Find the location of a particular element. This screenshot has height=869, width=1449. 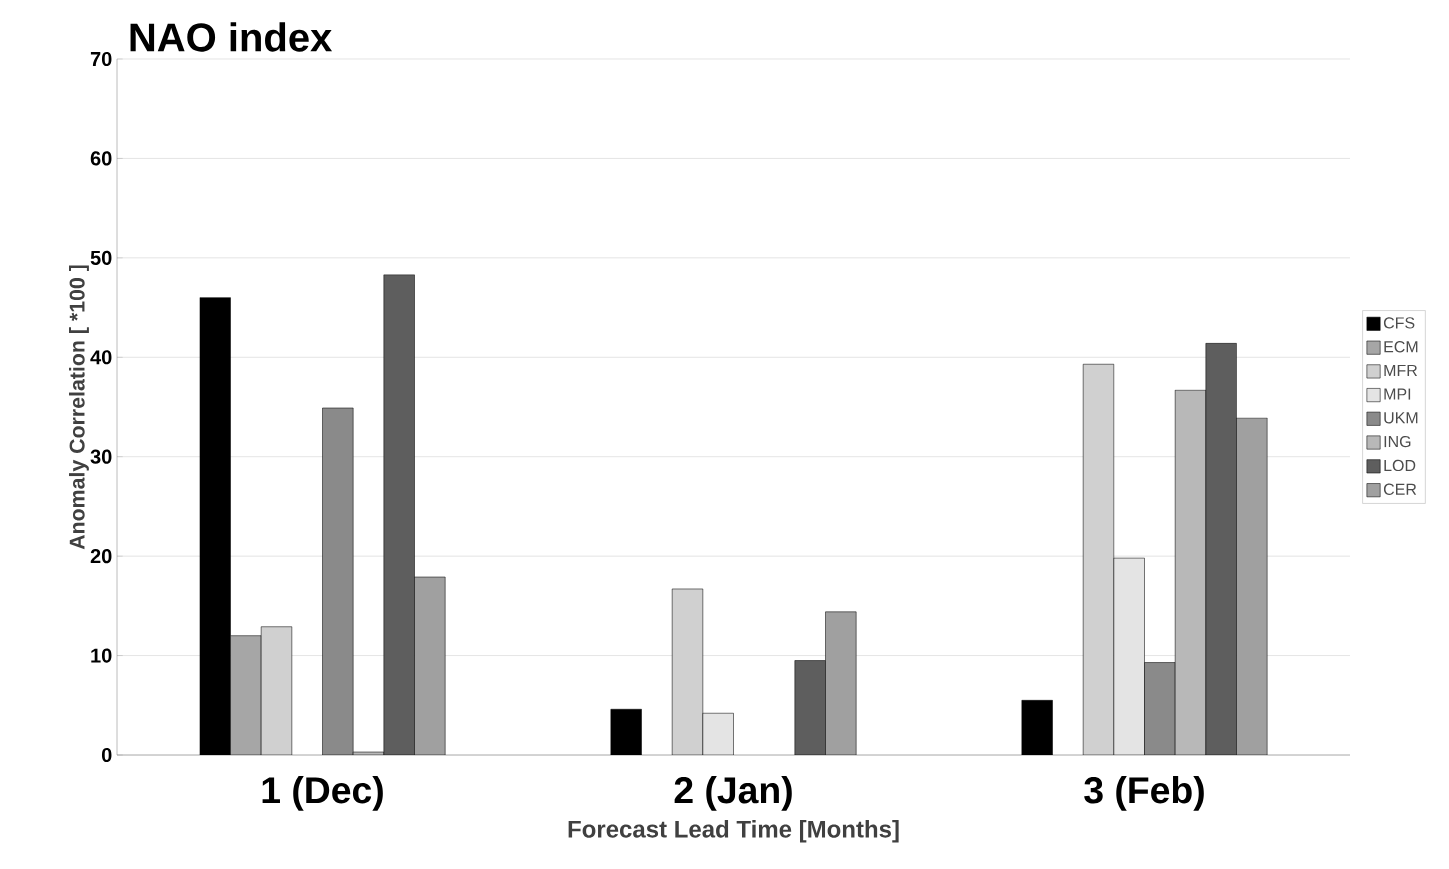

x-tick-label: 1 (Dec) is located at coordinates (322, 793).